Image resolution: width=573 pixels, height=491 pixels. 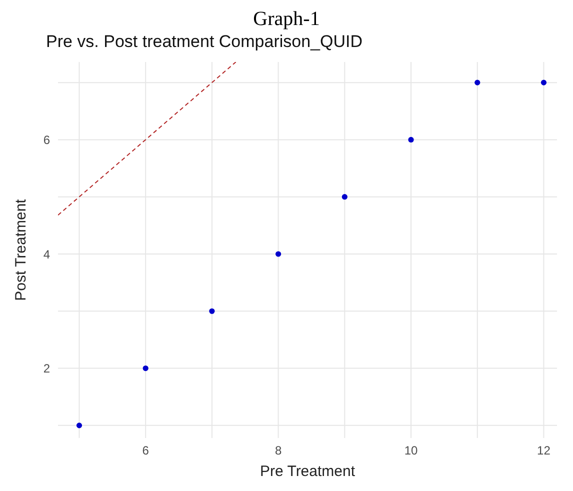 I want to click on x-axis-title: Pre Treatment, so click(x=308, y=471).